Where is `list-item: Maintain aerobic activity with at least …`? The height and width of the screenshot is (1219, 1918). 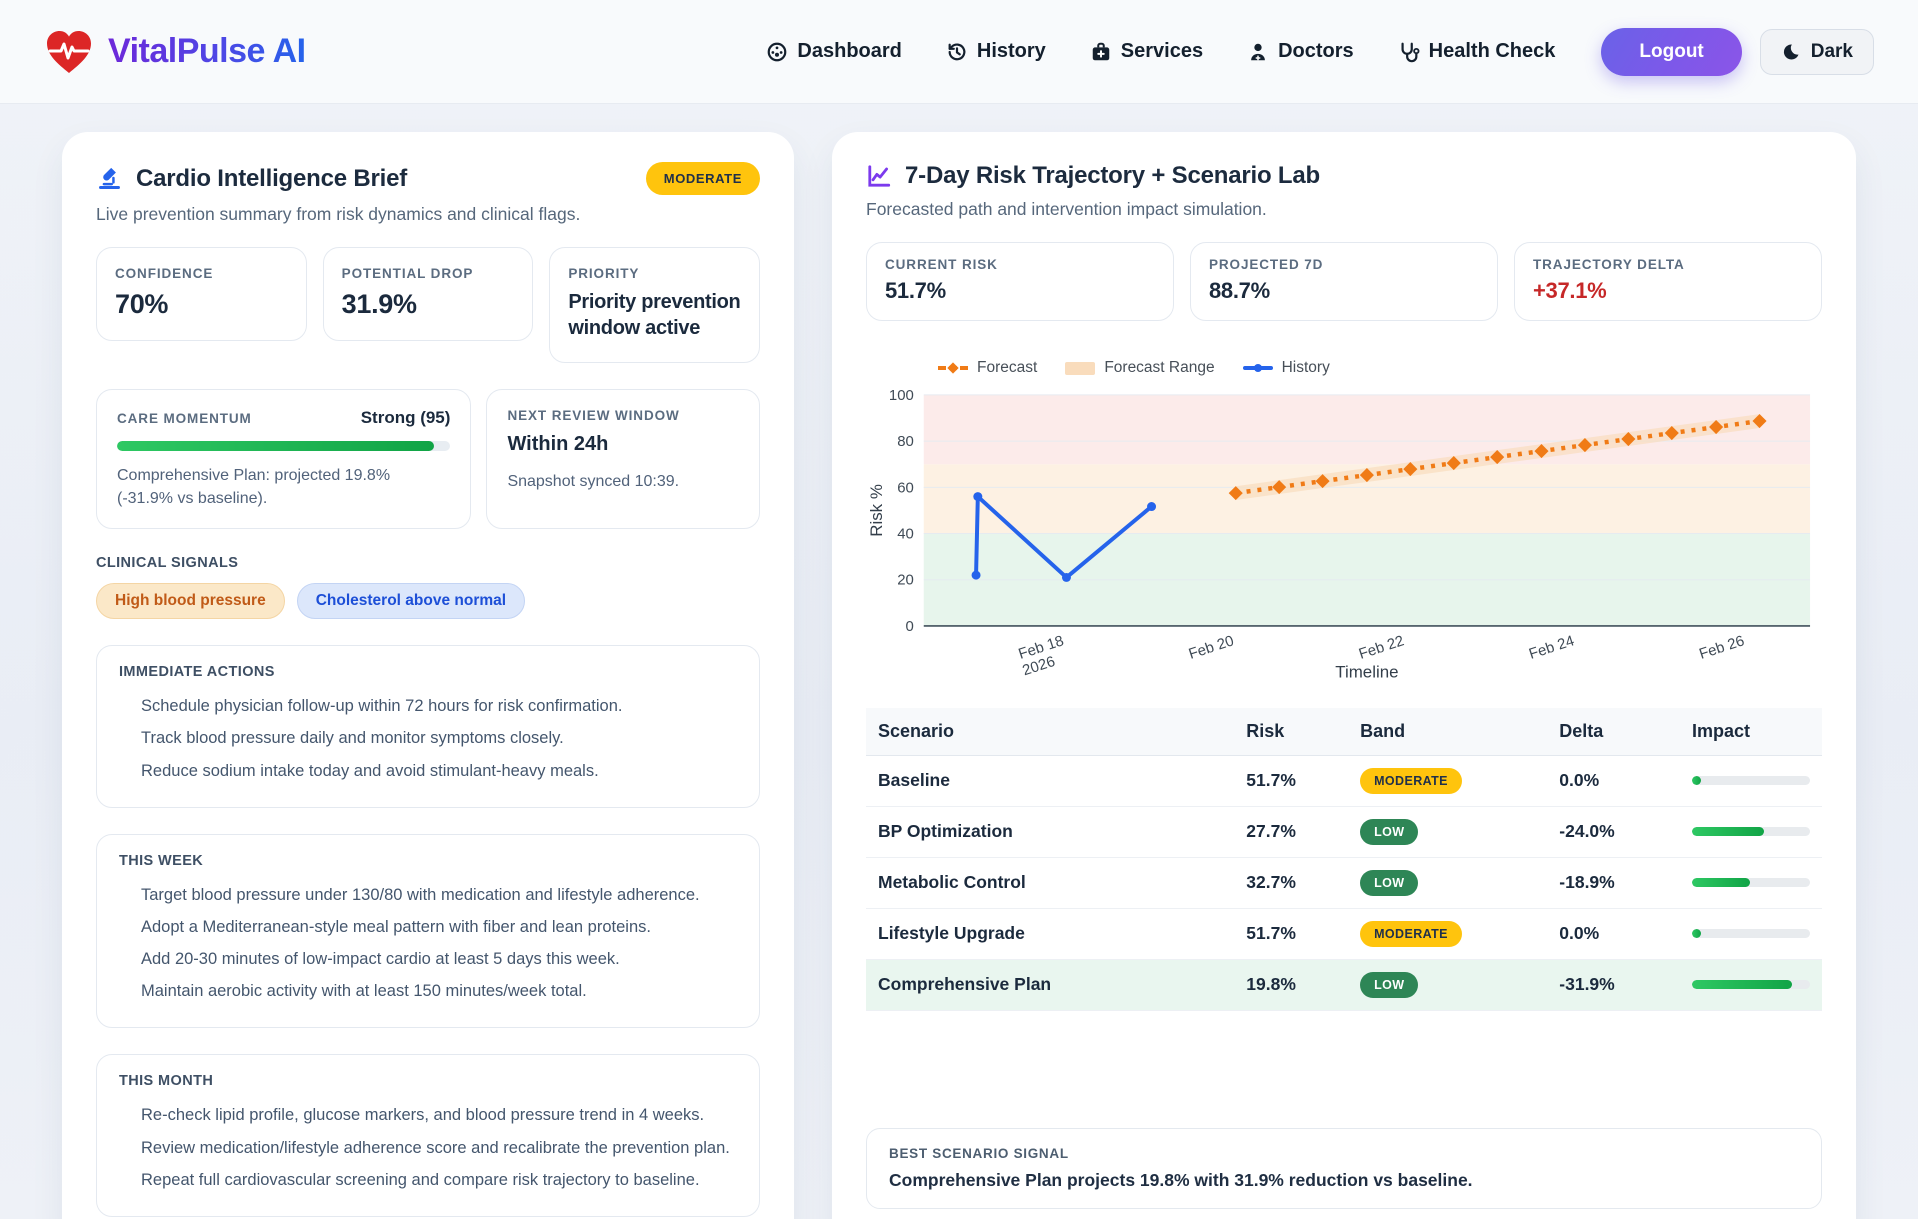
list-item: Maintain aerobic activity with at least … is located at coordinates (364, 991).